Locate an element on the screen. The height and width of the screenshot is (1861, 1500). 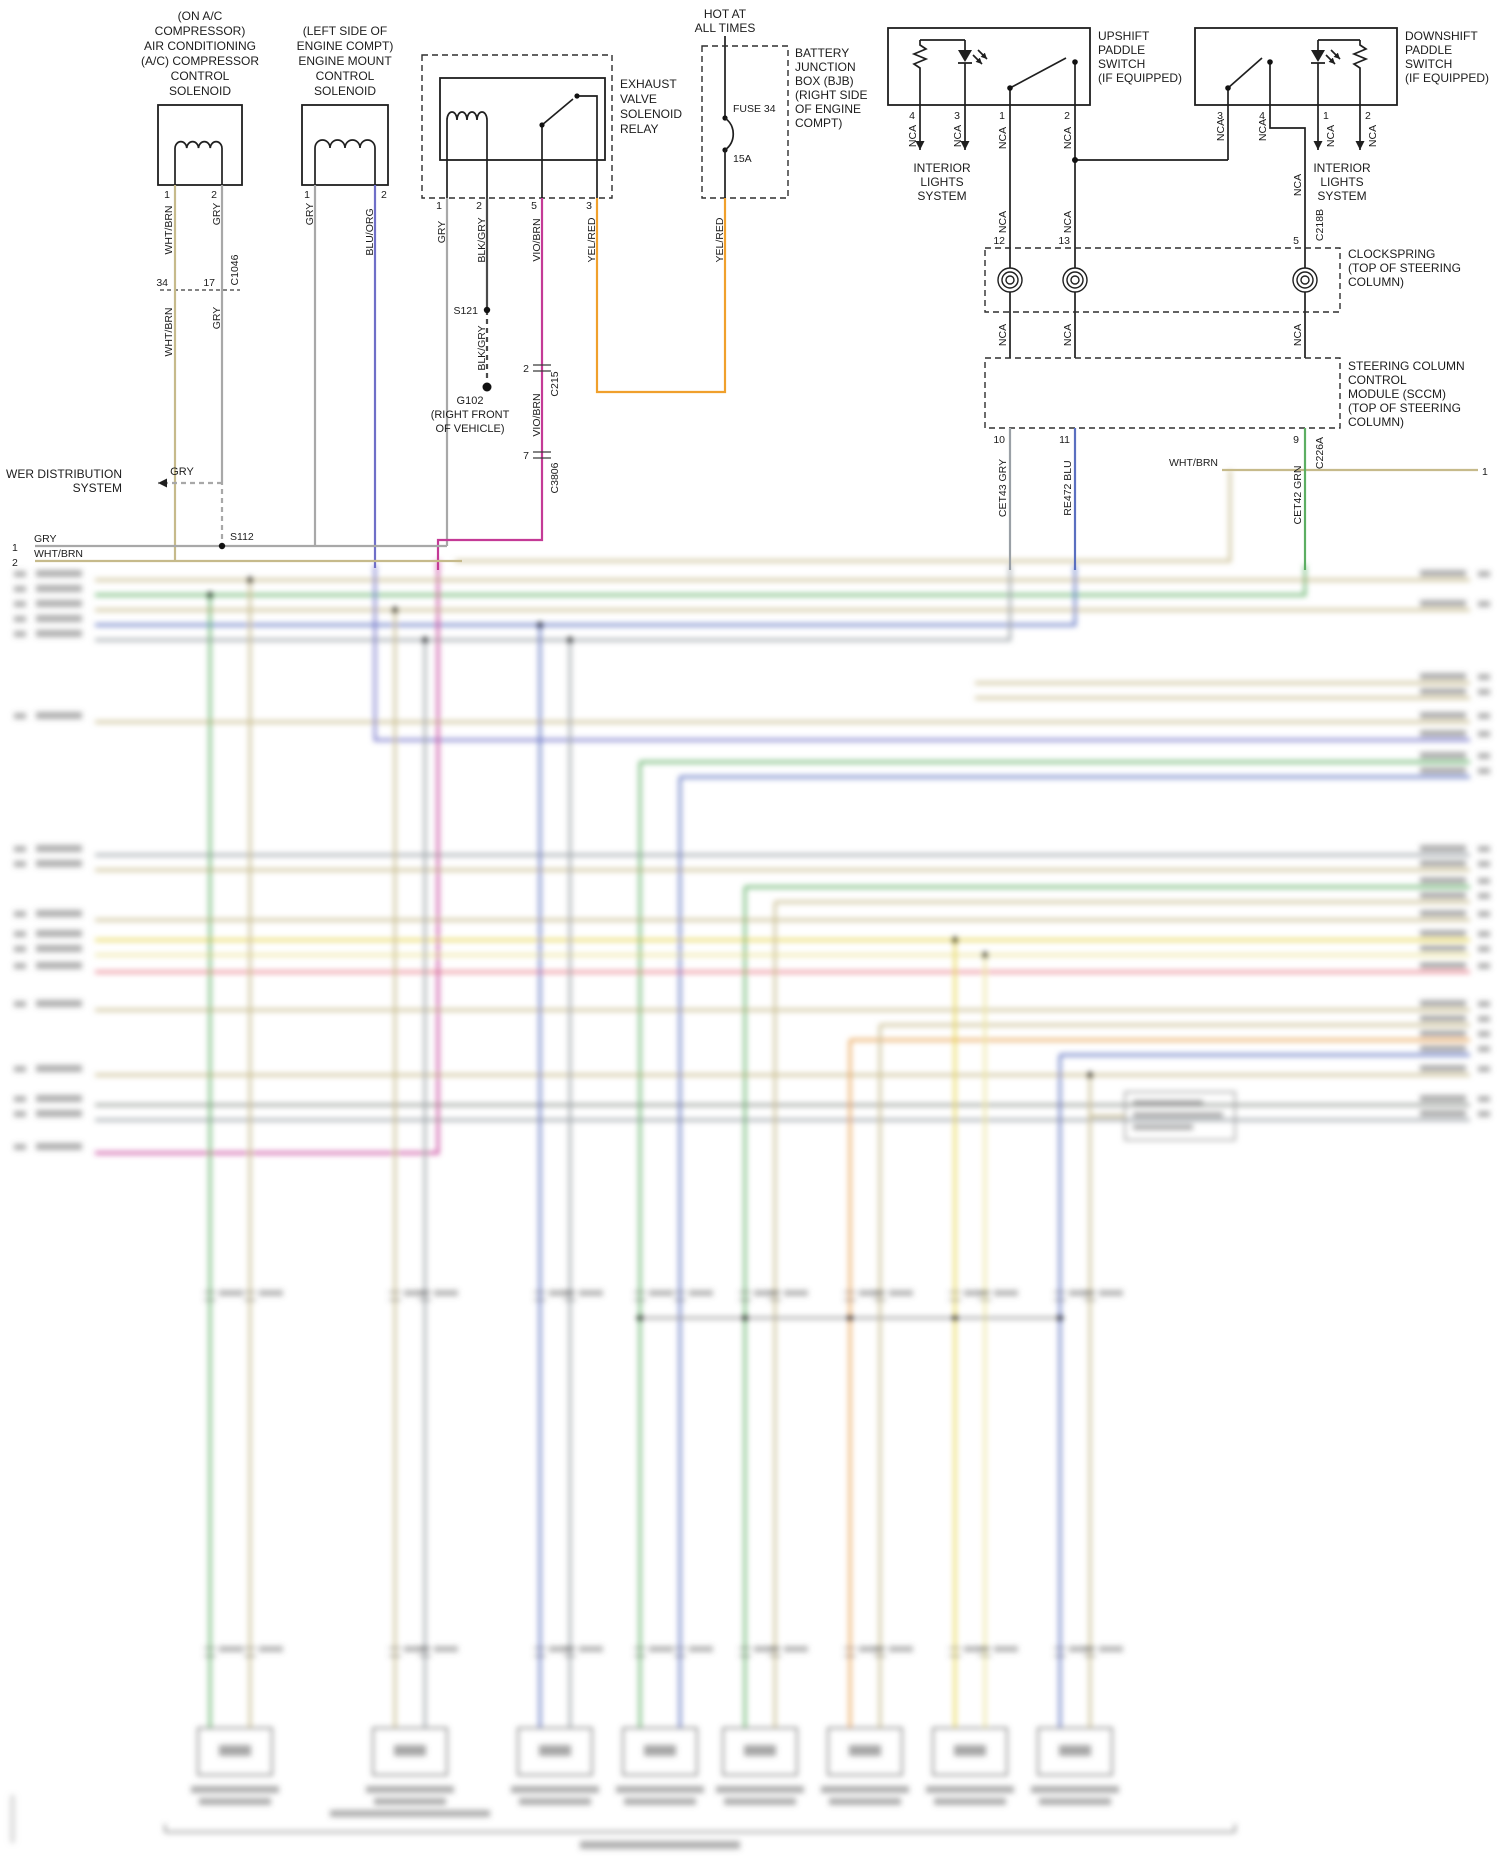
sccm-dashed-box is located at coordinates (1162, 393).